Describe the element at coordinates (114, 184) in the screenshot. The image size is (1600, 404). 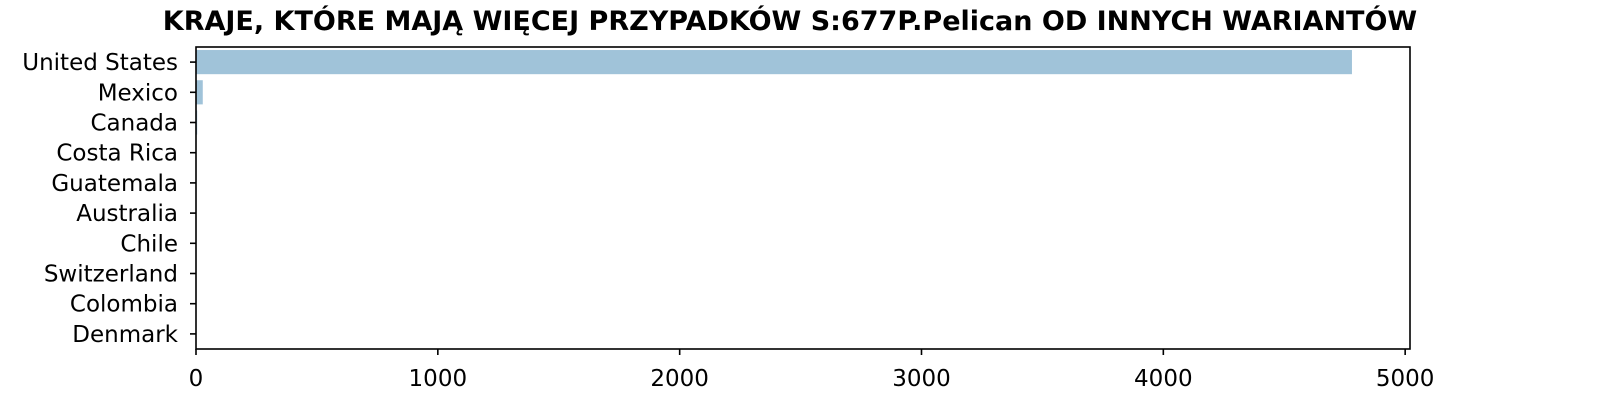
I see `y-tick-label: Guatemala` at that location.